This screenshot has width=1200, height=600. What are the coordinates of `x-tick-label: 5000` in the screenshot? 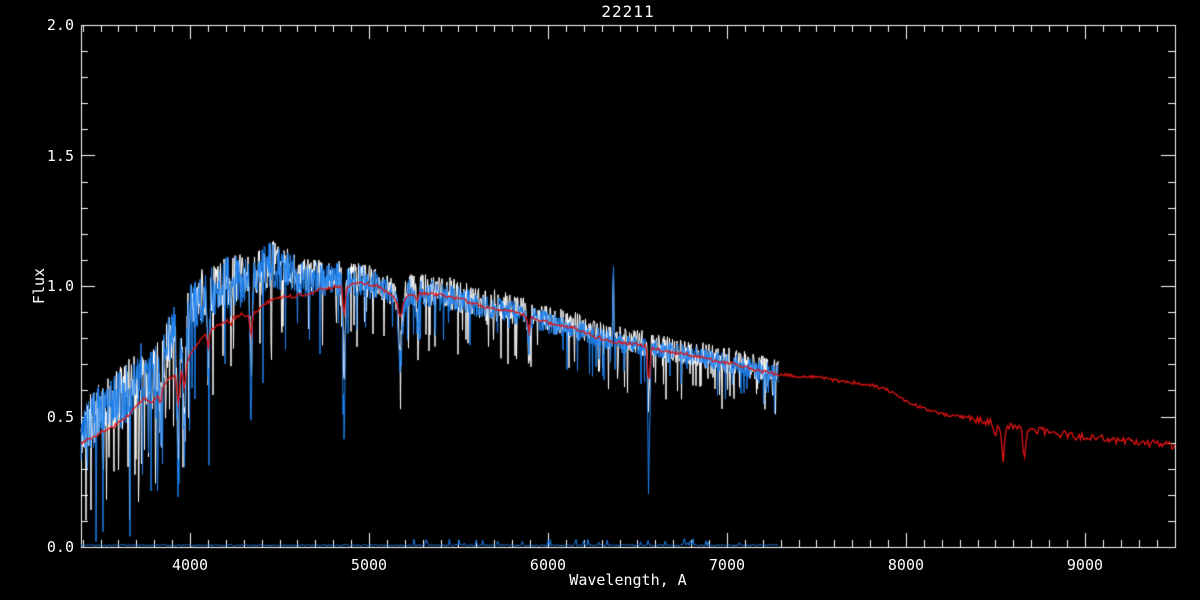 It's located at (369, 565).